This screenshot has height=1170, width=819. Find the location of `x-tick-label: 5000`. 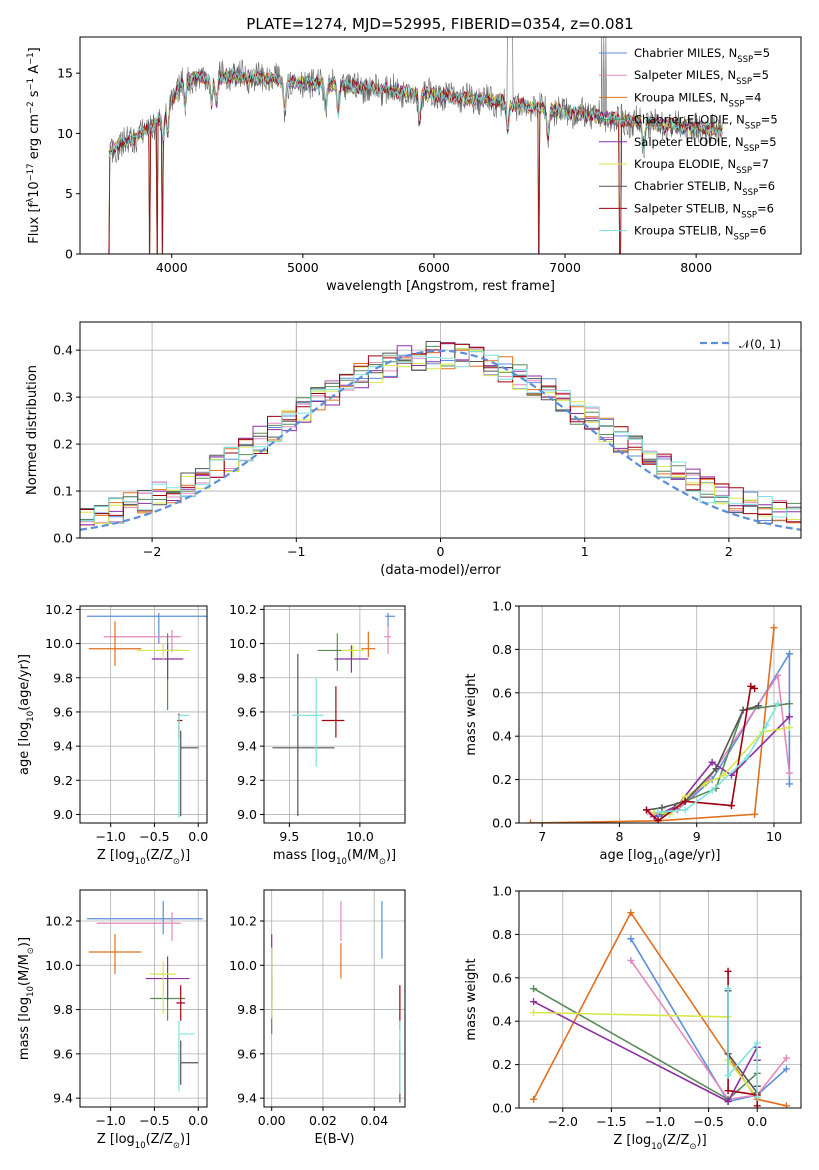

x-tick-label: 5000 is located at coordinates (303, 267).